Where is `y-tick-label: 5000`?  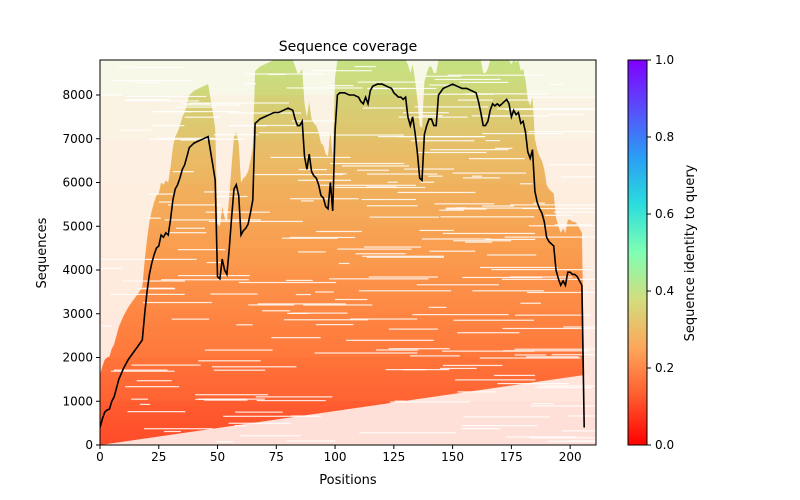 y-tick-label: 5000 is located at coordinates (77, 226).